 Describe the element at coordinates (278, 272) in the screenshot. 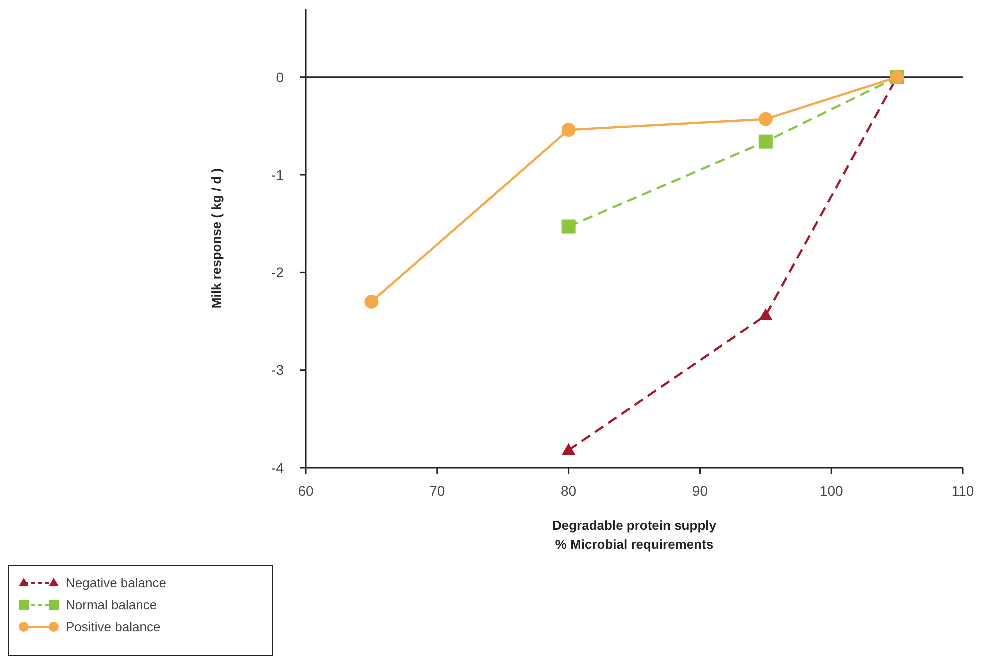

I see `y-tick-label: -2` at that location.